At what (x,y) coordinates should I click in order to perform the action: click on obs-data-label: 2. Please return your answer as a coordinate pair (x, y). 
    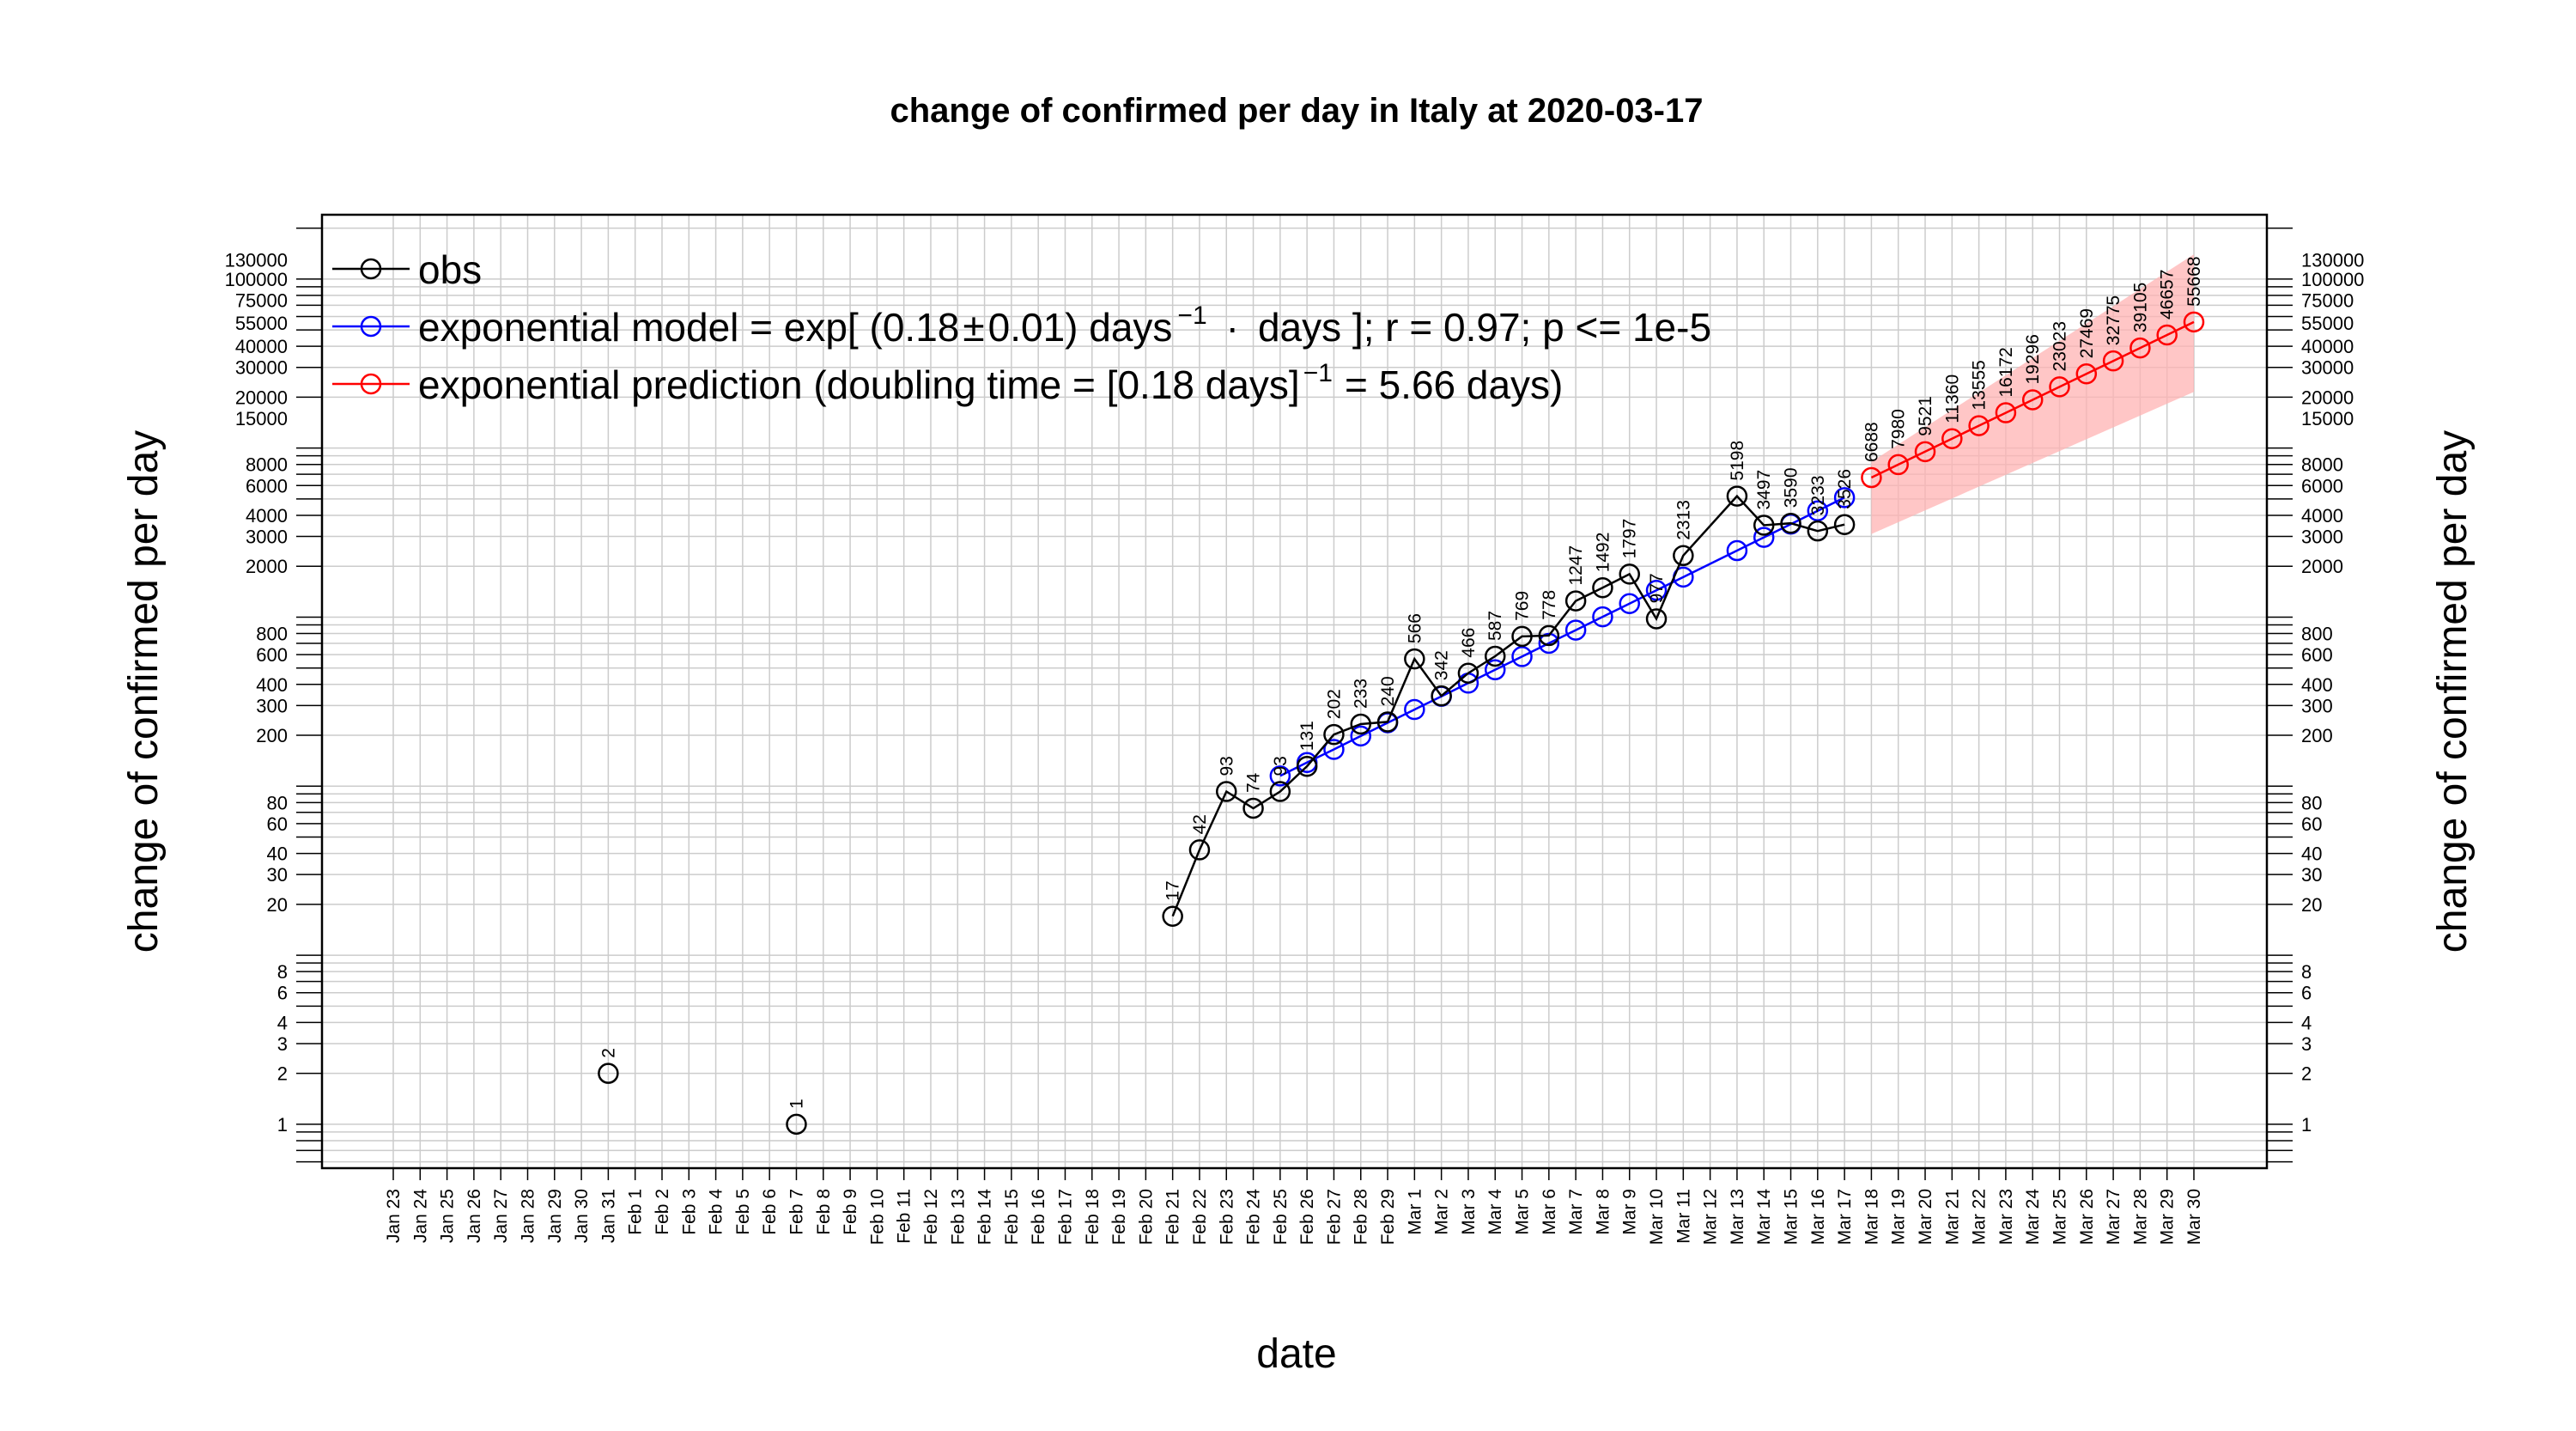
    Looking at the image, I should click on (608, 1053).